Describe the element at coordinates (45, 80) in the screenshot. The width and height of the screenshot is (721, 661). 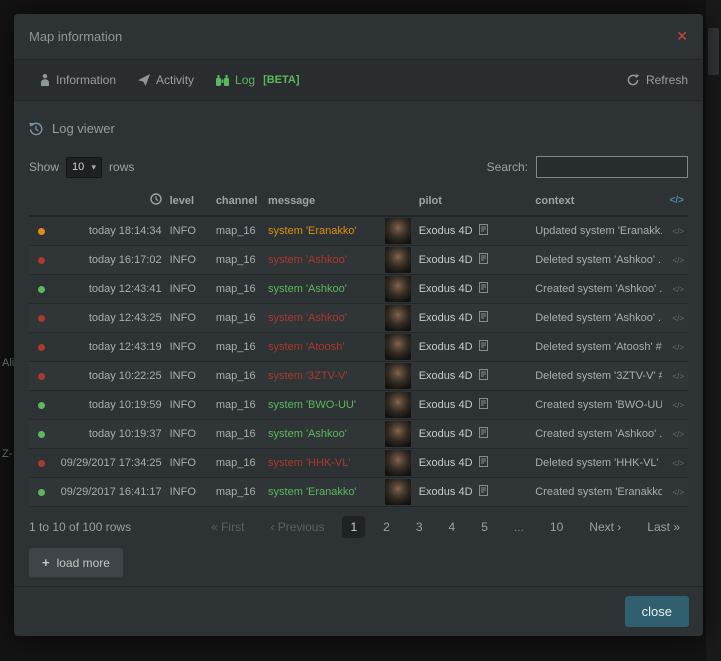
I see `information-icon` at that location.